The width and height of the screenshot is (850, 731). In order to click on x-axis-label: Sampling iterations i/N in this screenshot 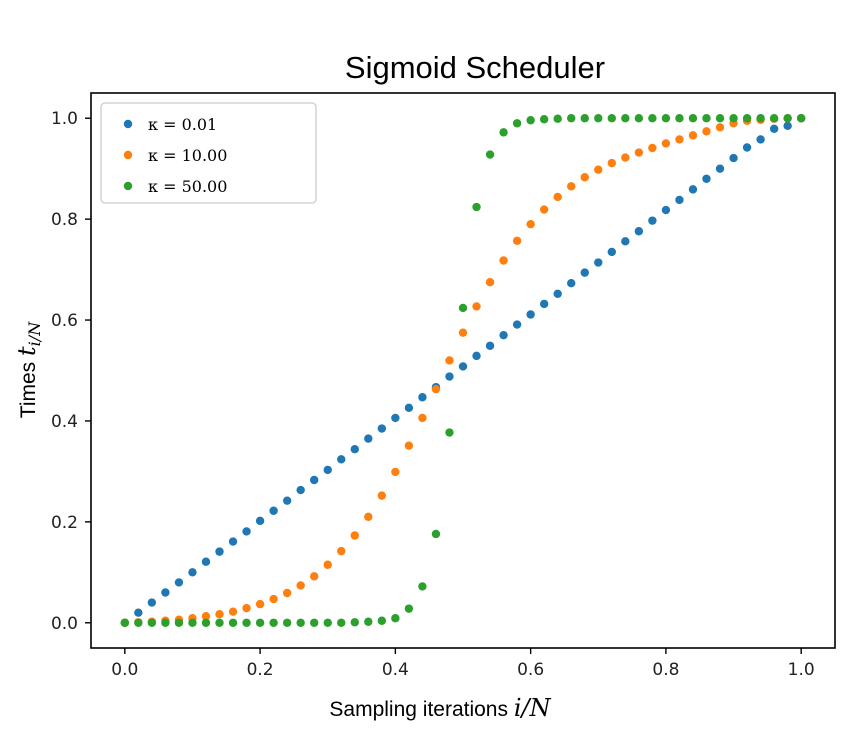, I will do `click(440, 708)`.